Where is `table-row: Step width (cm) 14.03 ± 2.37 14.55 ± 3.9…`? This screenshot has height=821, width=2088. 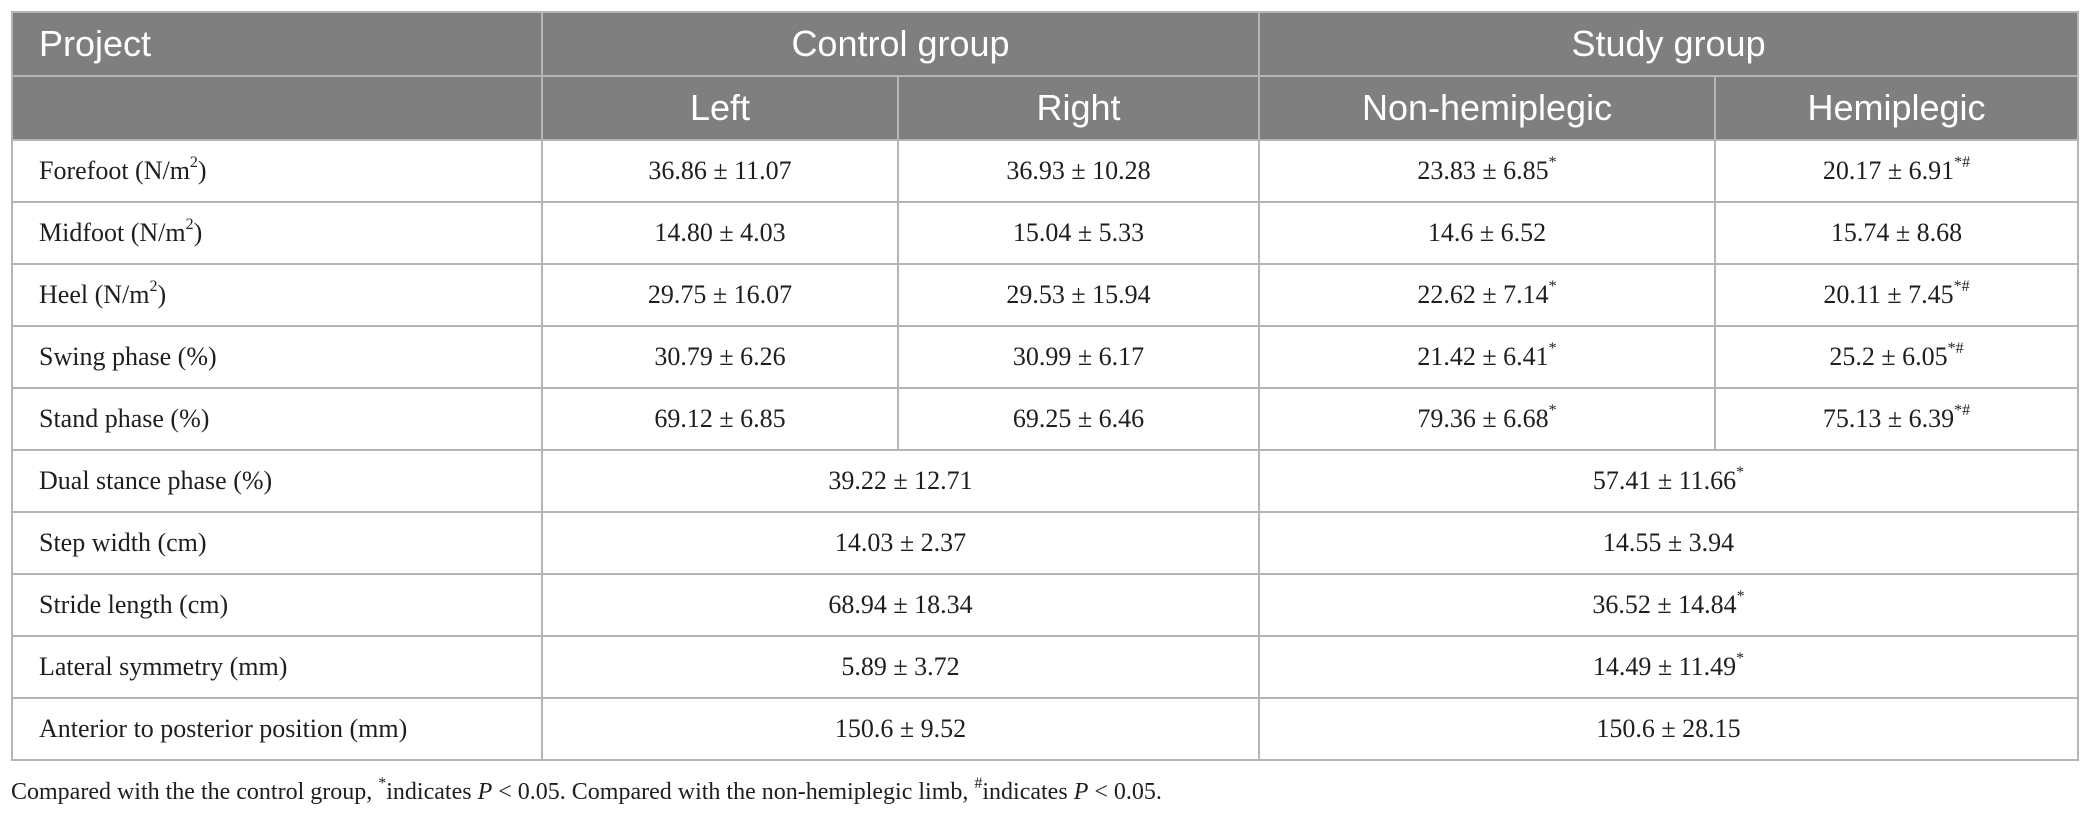 table-row: Step width (cm) 14.03 ± 2.37 14.55 ± 3.9… is located at coordinates (1045, 543).